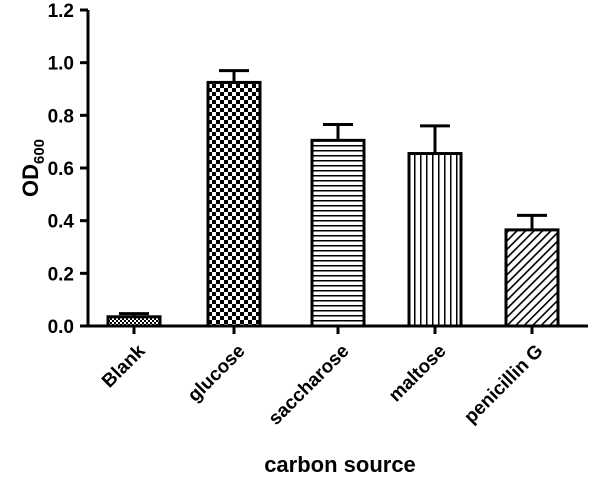 This screenshot has width=596, height=481. I want to click on y-tick-label: 0.2, so click(61, 274).